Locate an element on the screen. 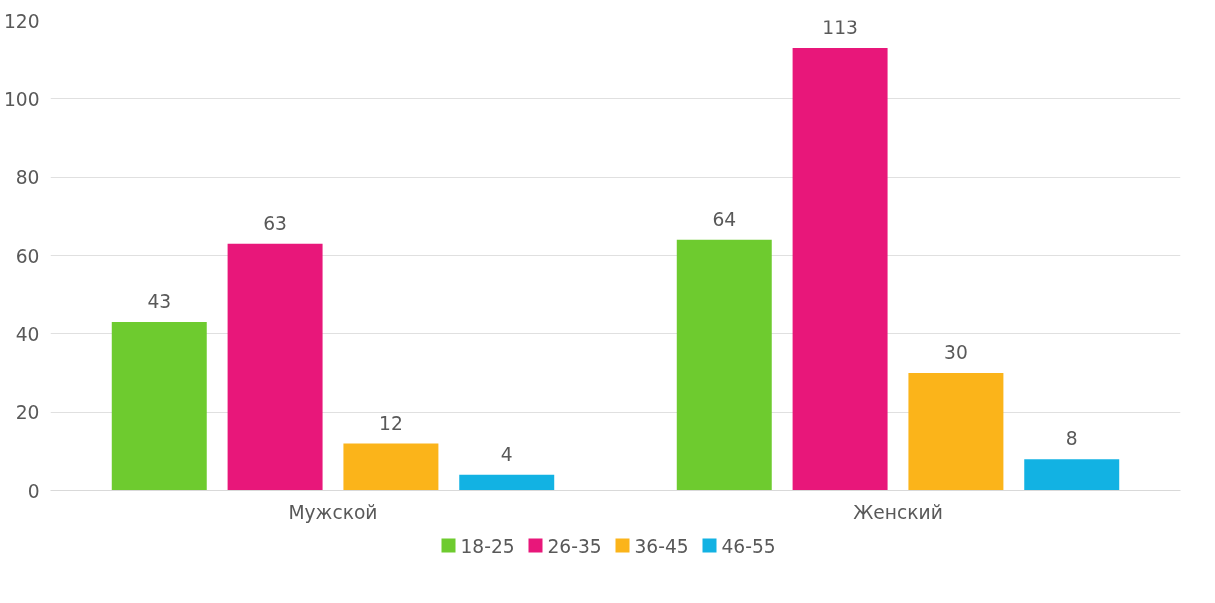  y-tick-label: 100 is located at coordinates (21, 99).